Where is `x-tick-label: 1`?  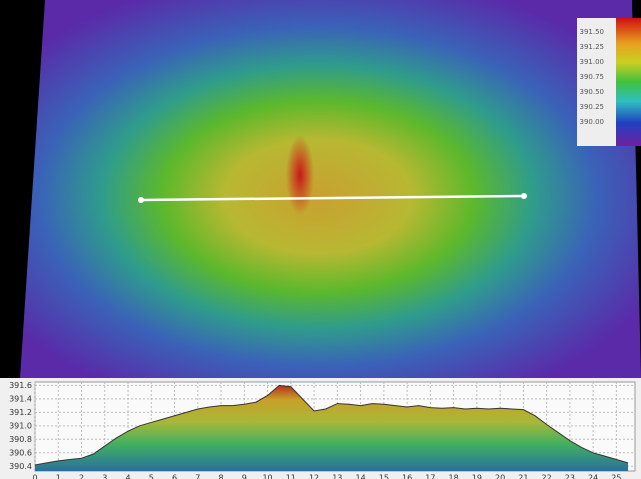 x-tick-label: 1 is located at coordinates (58, 476).